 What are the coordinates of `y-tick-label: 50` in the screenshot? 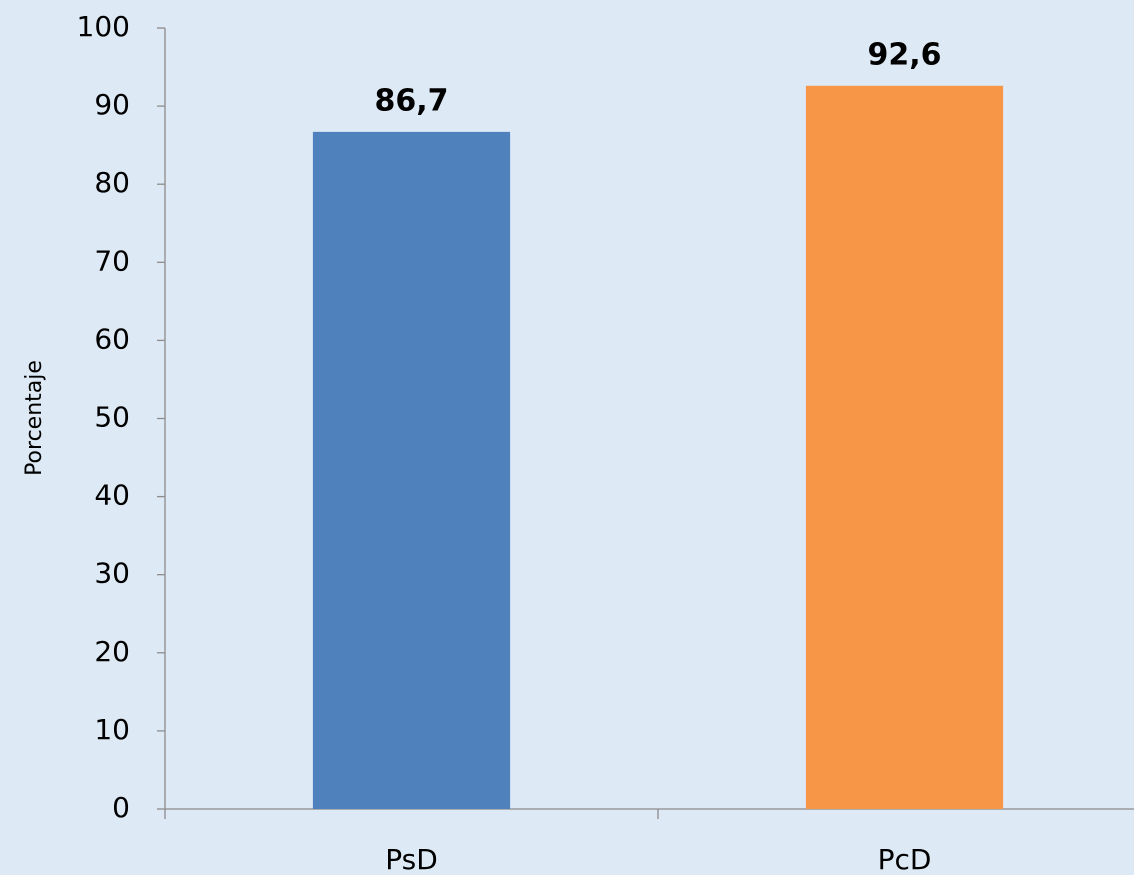 It's located at (112, 417).